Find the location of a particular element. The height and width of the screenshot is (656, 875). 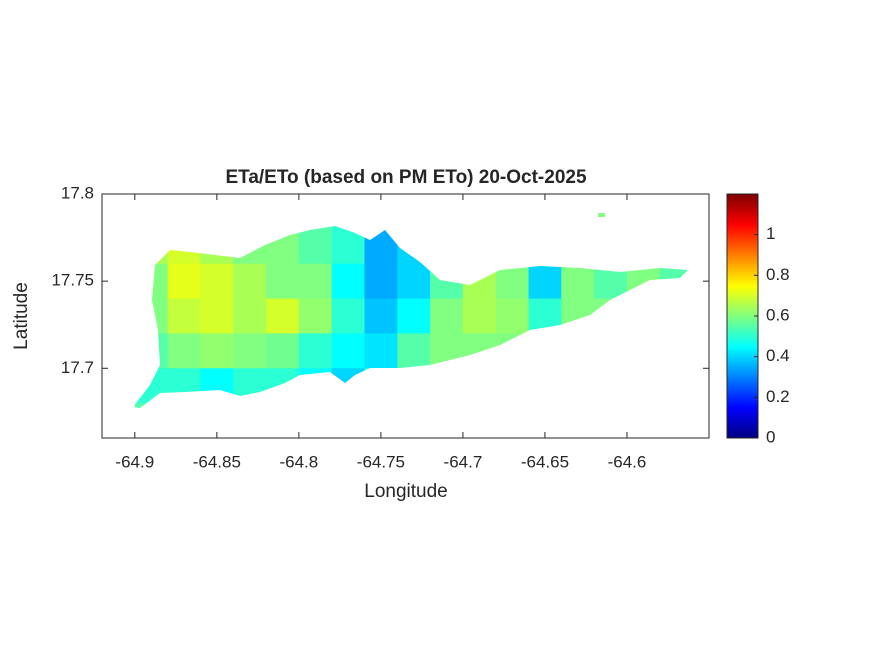

colorbar-tick-label: 0.8 is located at coordinates (778, 274).